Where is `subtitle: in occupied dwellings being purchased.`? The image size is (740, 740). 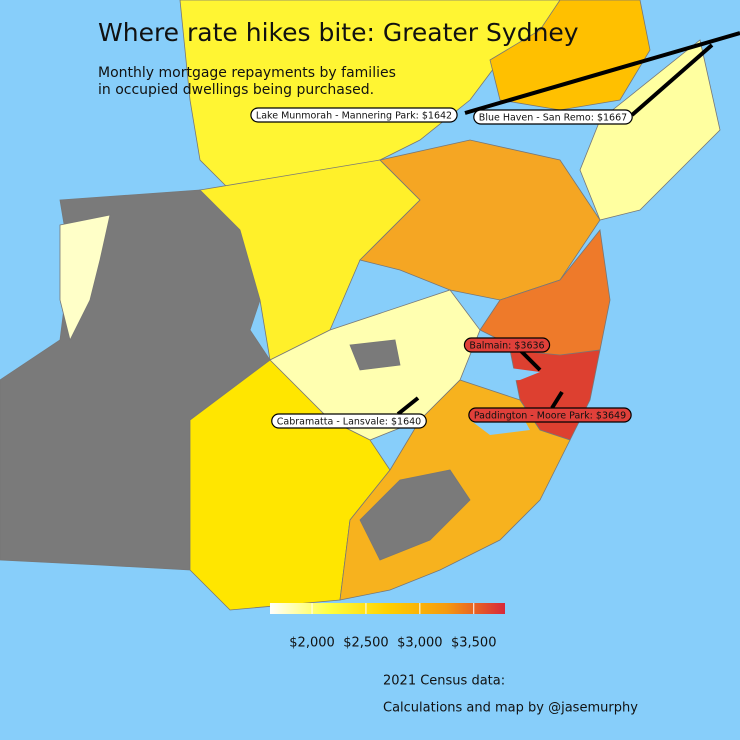 subtitle: in occupied dwellings being purchased. is located at coordinates (236, 90).